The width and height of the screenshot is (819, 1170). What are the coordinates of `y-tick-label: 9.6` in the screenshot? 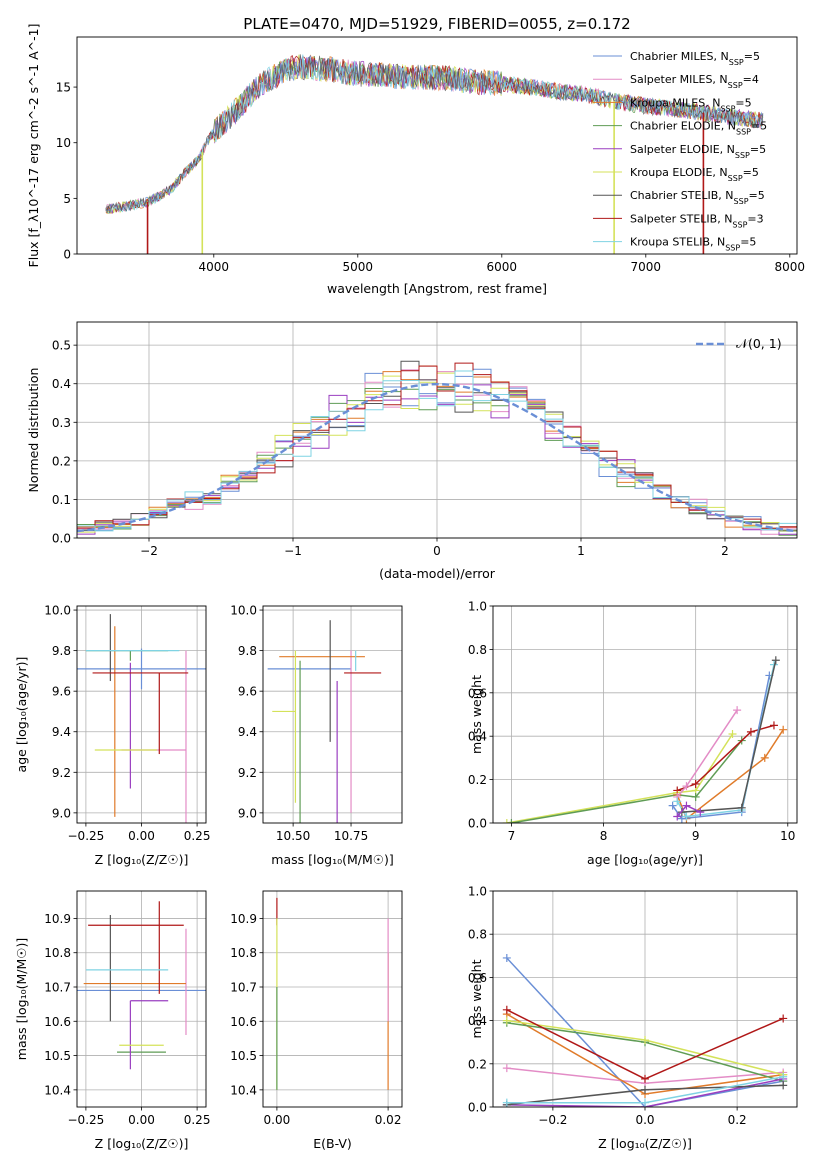 It's located at (61, 692).